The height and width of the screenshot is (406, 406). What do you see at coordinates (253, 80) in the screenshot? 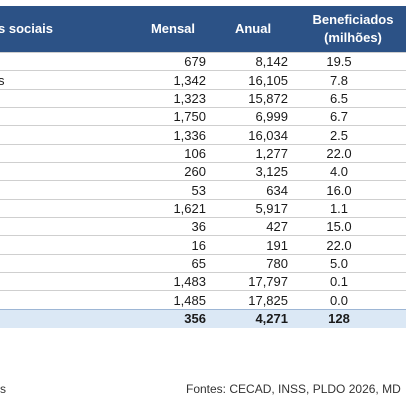
I see `row-anual-cell: 16,105` at bounding box center [253, 80].